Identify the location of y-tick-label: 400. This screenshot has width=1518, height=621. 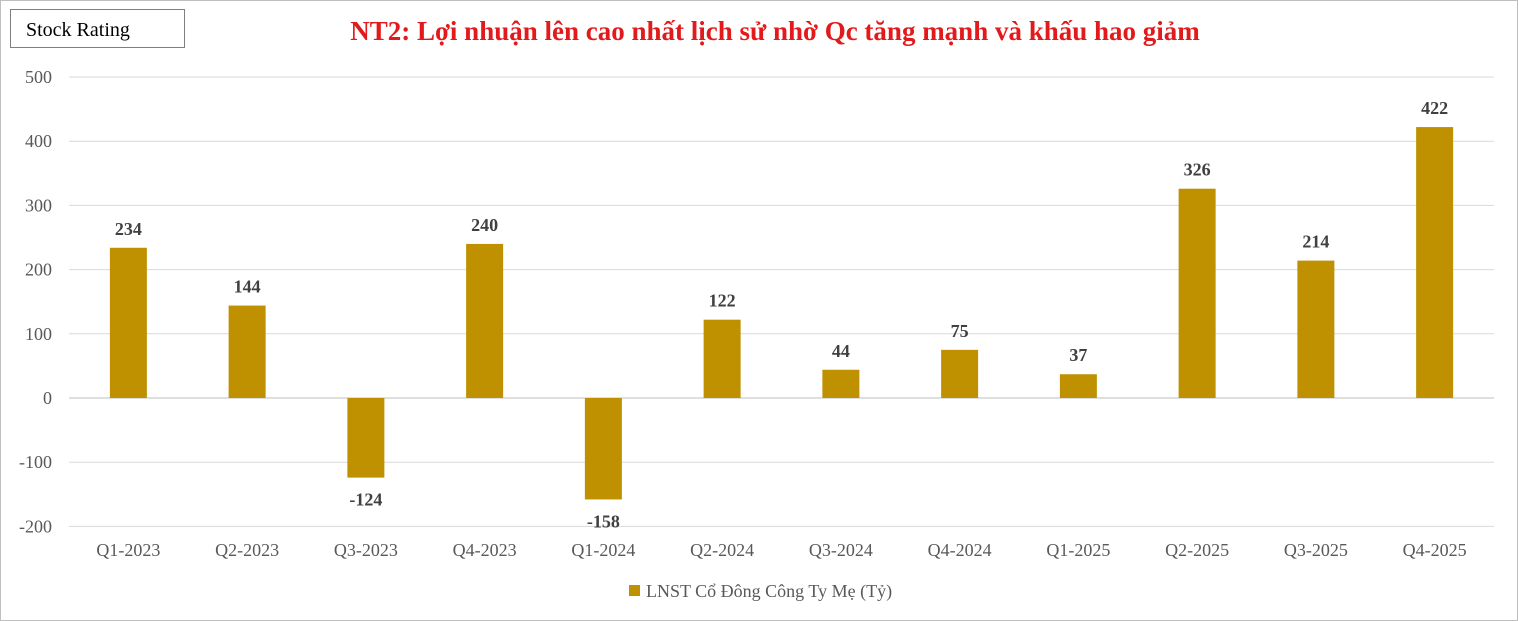
(38, 141).